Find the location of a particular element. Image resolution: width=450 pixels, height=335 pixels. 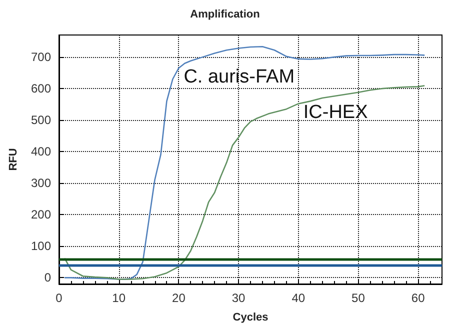

x-tick-label: 50 is located at coordinates (359, 298).